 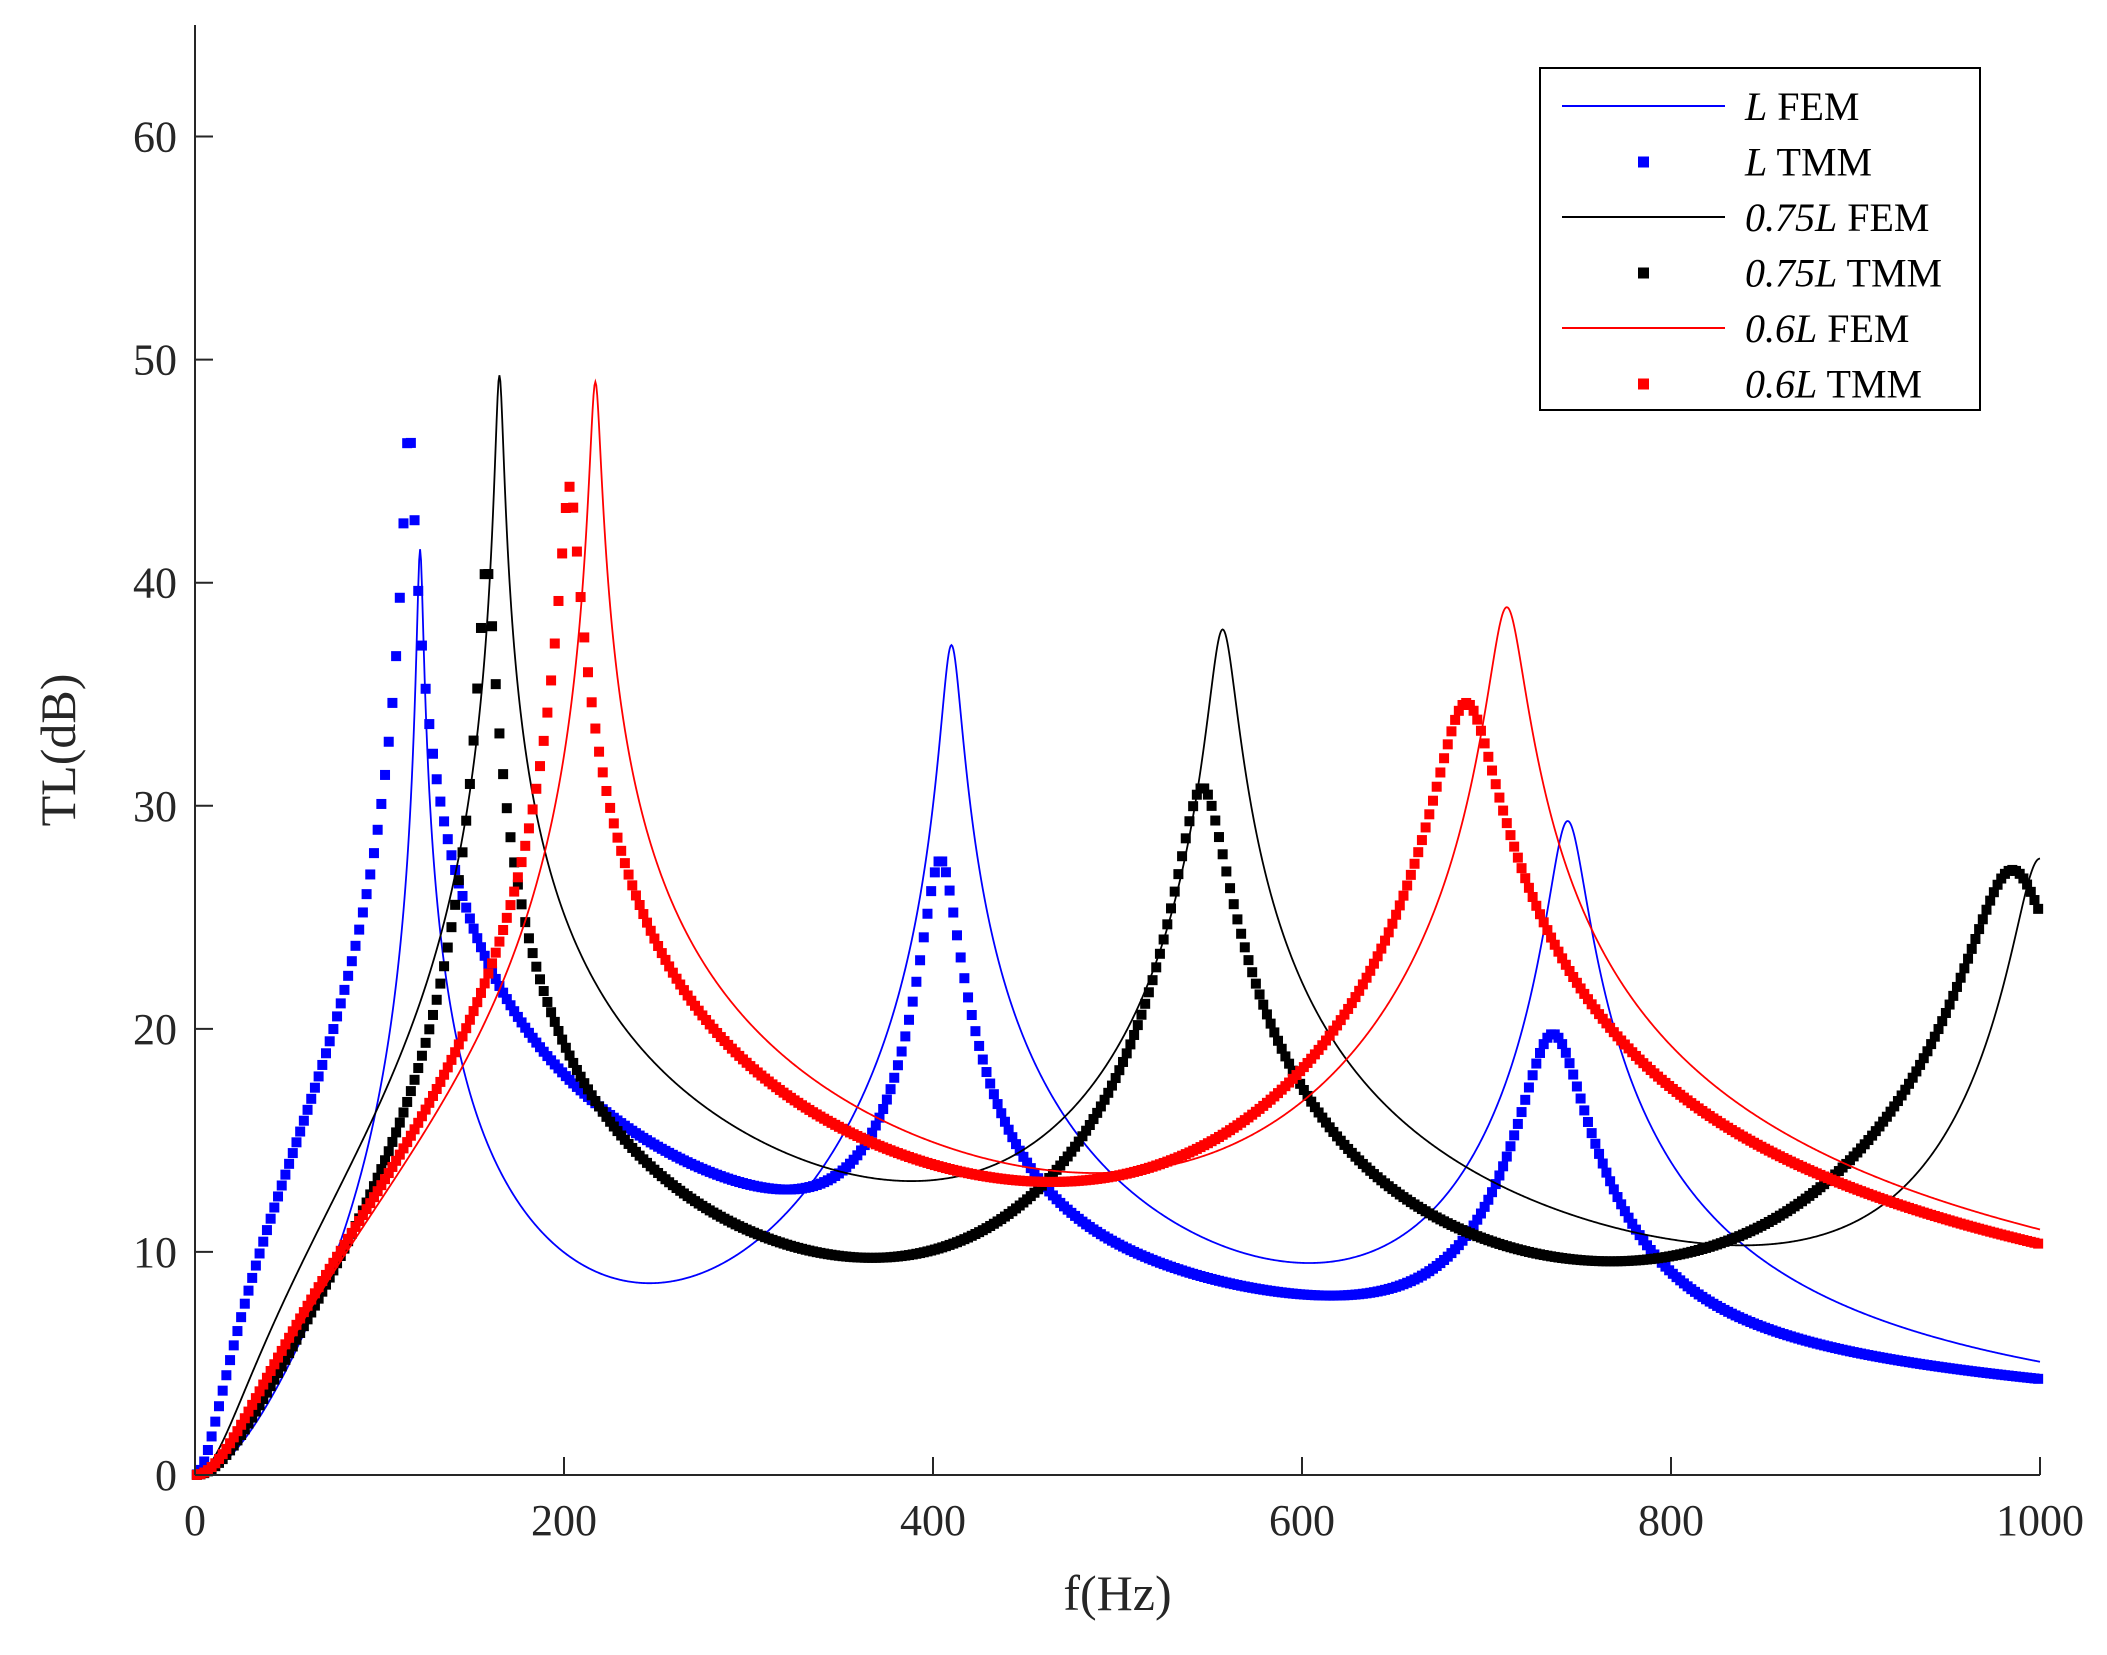 What do you see at coordinates (155, 1029) in the screenshot?
I see `y-tick-label: 20` at bounding box center [155, 1029].